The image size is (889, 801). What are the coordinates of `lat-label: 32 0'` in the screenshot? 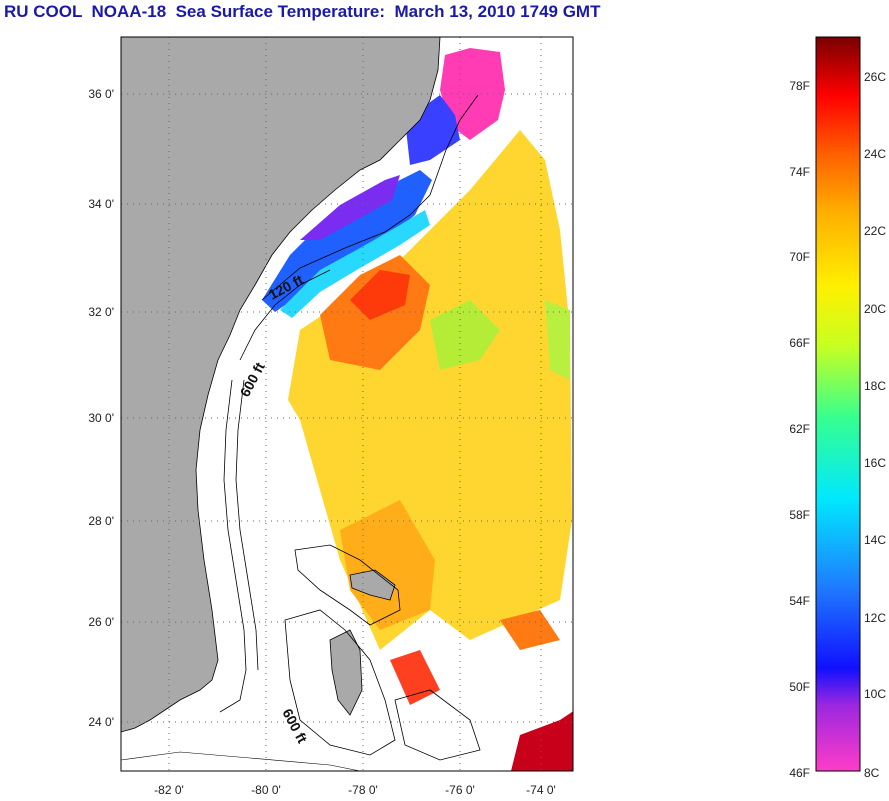 It's located at (101, 312).